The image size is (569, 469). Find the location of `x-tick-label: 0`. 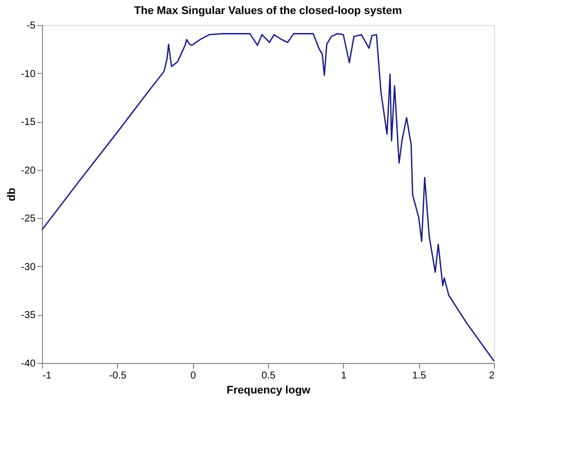

x-tick-label: 0 is located at coordinates (193, 376).